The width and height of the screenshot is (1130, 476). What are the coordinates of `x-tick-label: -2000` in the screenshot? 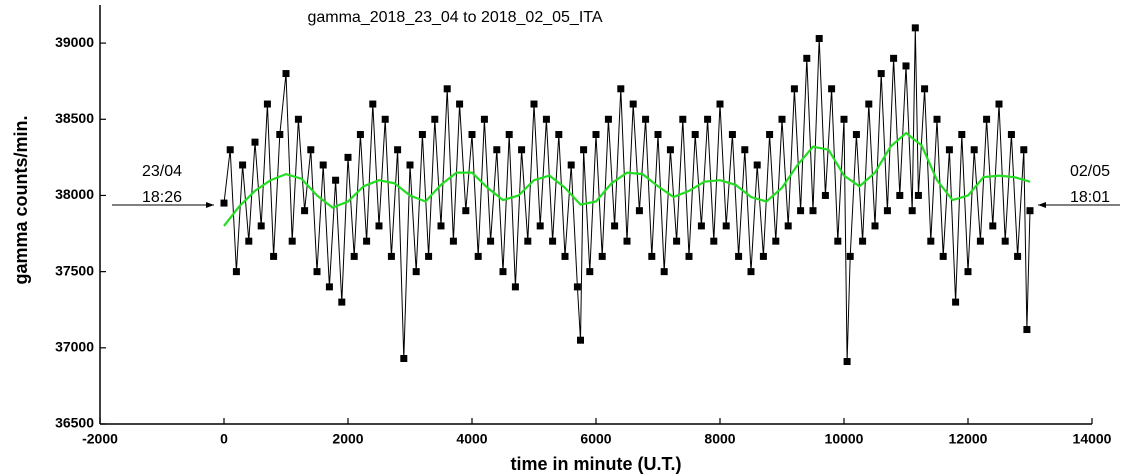 It's located at (100, 439).